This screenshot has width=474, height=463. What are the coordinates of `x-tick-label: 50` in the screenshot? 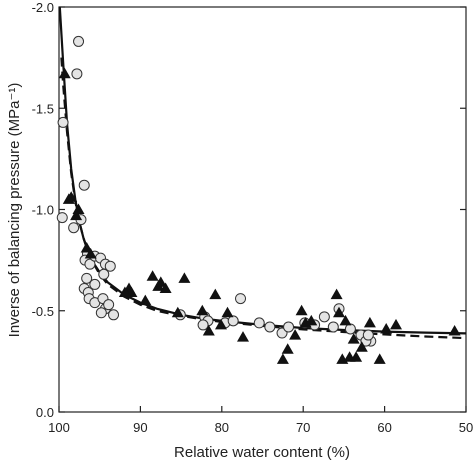 It's located at (466, 427).